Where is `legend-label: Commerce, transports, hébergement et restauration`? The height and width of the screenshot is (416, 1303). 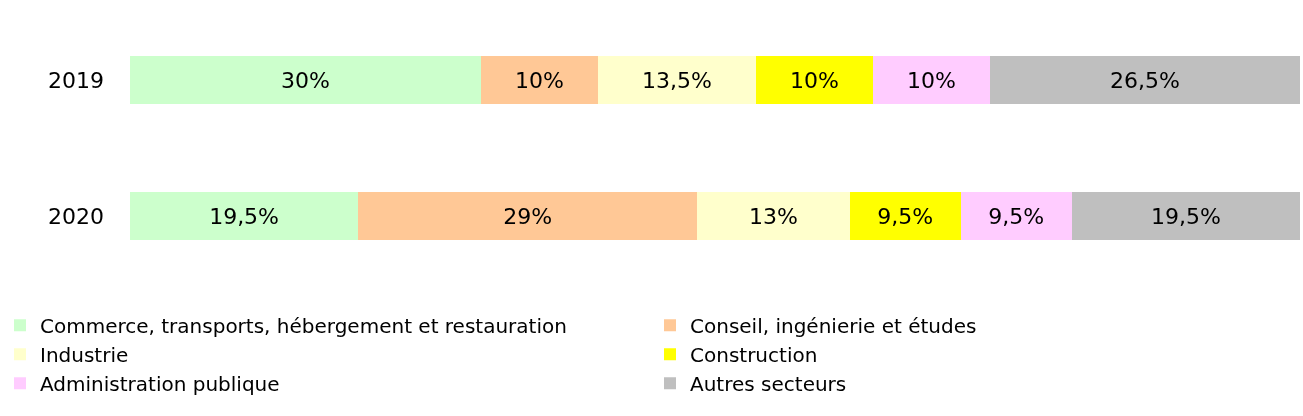 legend-label: Commerce, transports, hébergement et restauration is located at coordinates (303, 326).